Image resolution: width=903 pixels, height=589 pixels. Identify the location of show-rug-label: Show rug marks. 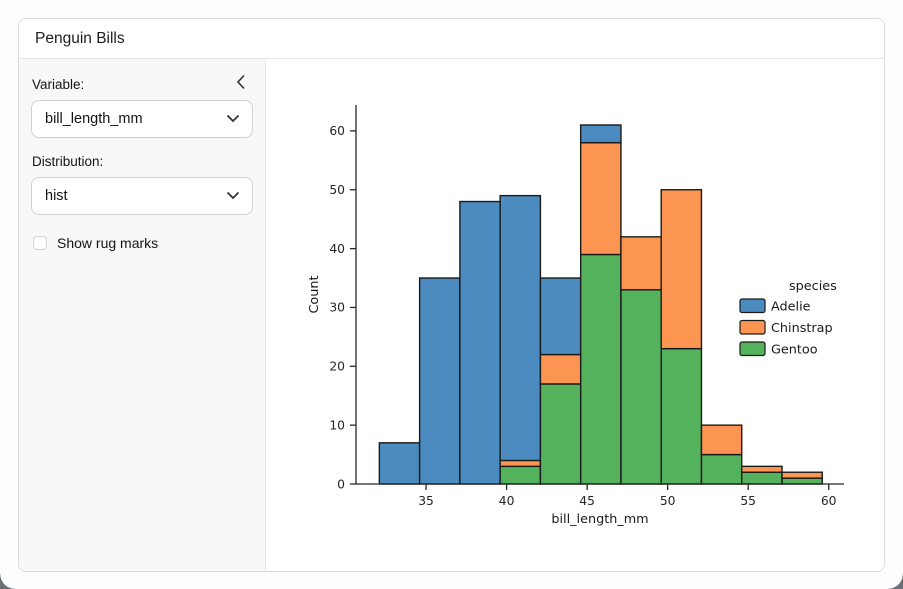
(108, 243).